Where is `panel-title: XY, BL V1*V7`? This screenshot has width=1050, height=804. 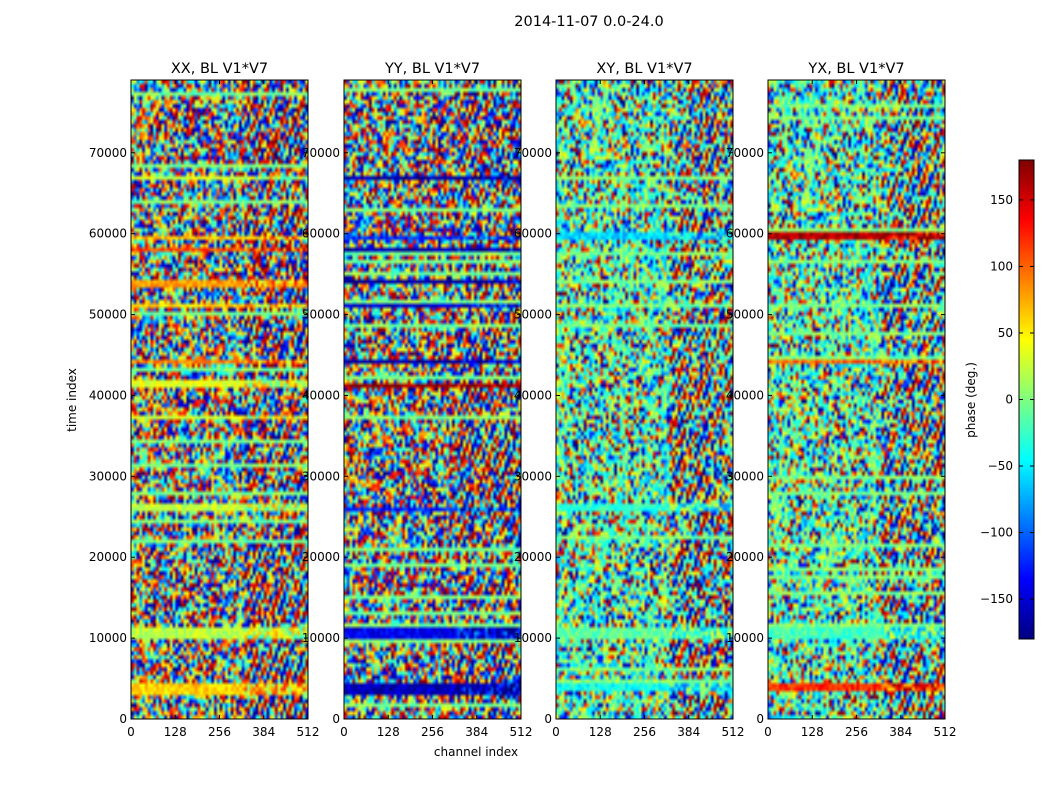
panel-title: XY, BL V1*V7 is located at coordinates (644, 69).